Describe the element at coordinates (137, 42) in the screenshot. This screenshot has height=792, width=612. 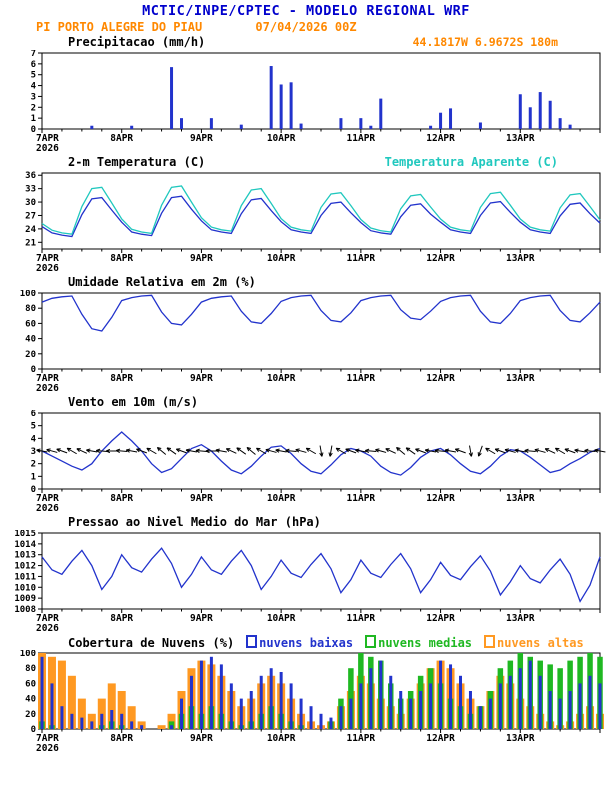
I see `panel-title-precipitation: Precipitacao (mm/h)` at that location.